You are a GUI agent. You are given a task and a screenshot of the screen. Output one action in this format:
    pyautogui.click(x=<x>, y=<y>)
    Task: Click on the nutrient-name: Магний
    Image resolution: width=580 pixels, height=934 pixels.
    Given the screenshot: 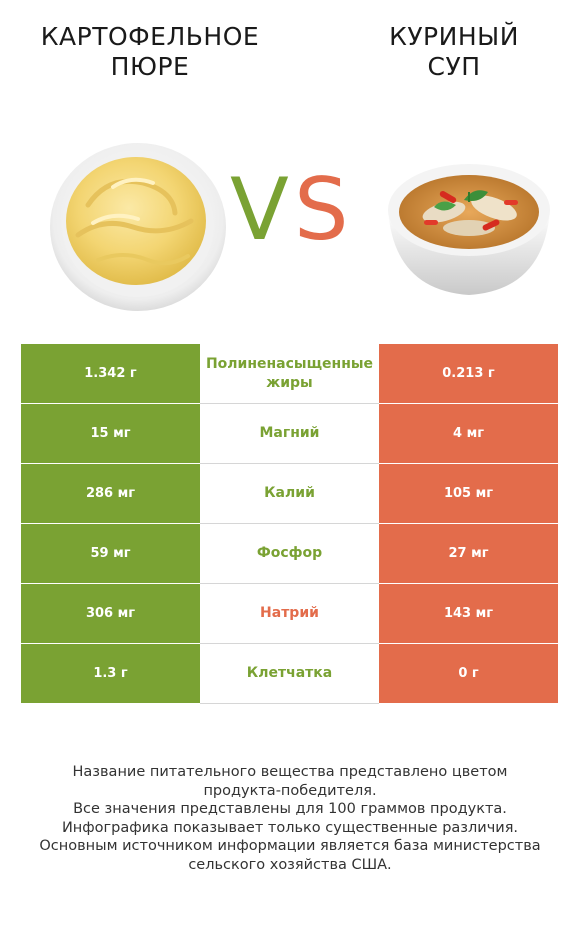 What is the action you would take?
    pyautogui.click(x=289, y=434)
    